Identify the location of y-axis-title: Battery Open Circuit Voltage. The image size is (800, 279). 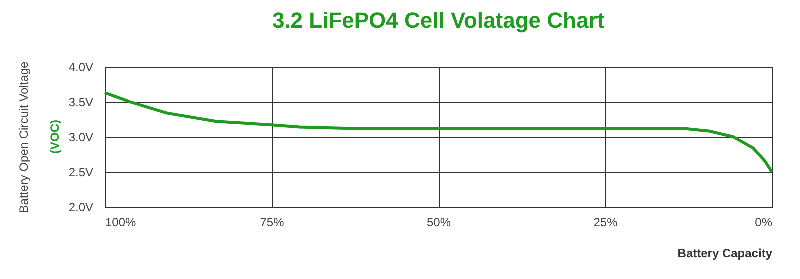
(23, 137).